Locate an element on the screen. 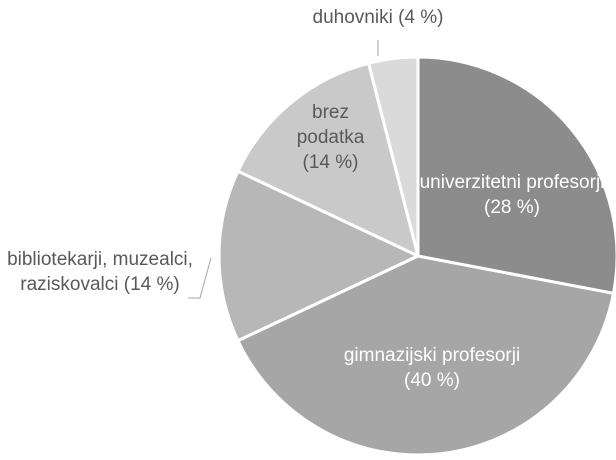 This screenshot has height=460, width=616. slice-label: brez podatka (14 %) is located at coordinates (330, 137).